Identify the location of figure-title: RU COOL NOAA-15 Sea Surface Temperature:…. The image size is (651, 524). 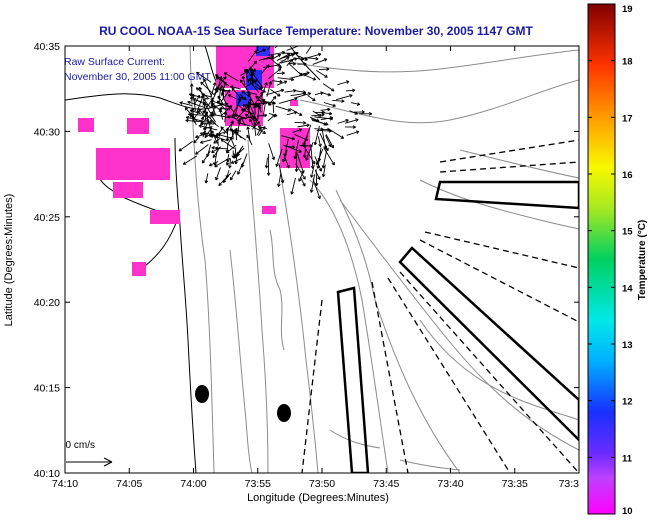
(316, 31).